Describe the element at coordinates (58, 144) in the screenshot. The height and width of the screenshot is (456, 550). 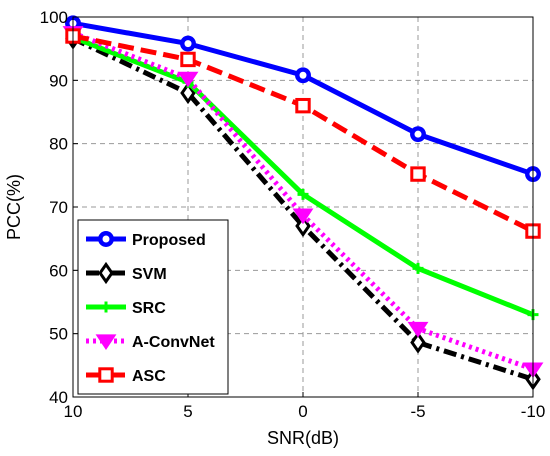
I see `y-tick-label: 80` at that location.